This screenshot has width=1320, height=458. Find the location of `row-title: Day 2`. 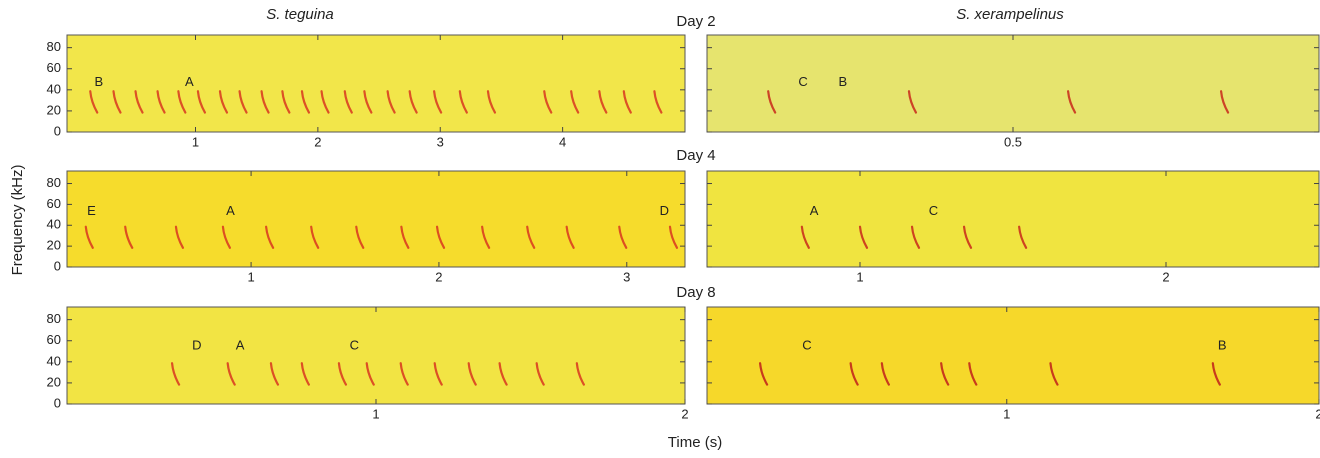

row-title: Day 2 is located at coordinates (695, 21).